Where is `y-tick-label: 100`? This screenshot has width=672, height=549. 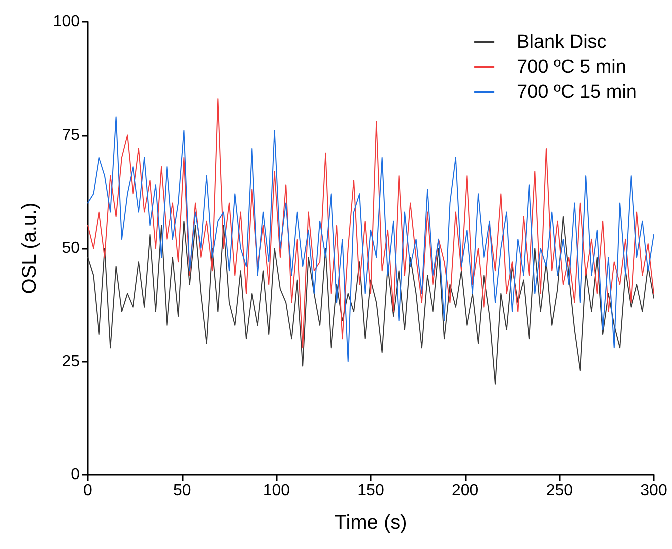
y-tick-label: 100 is located at coordinates (66, 22).